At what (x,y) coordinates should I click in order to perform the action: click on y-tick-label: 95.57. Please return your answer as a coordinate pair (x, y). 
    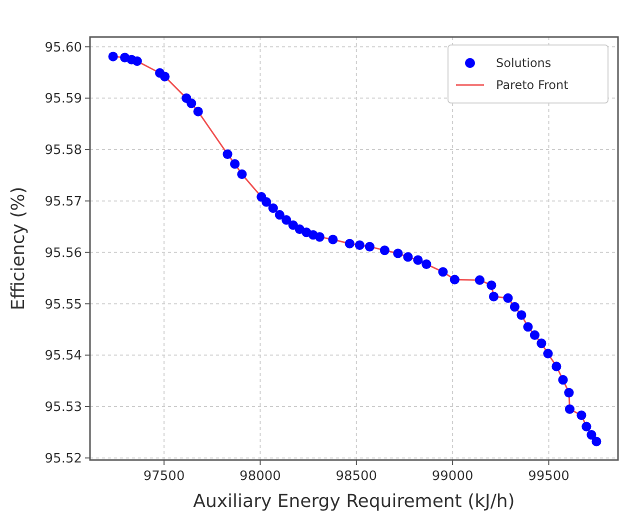
    Looking at the image, I should click on (63, 202).